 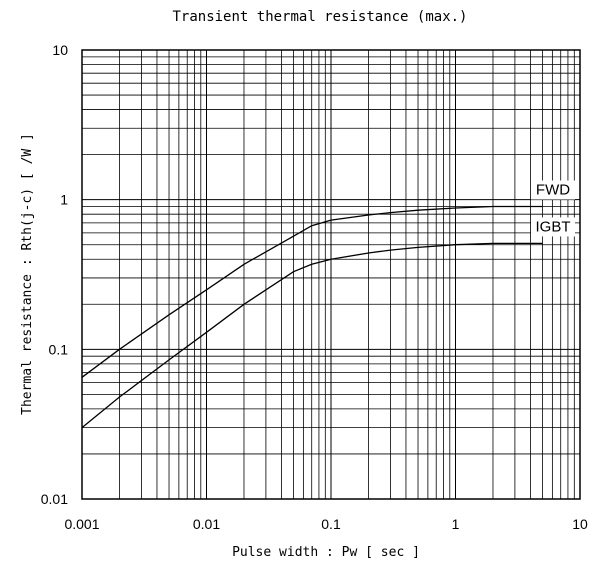 I want to click on x-tick-label: 0.1, so click(x=331, y=524).